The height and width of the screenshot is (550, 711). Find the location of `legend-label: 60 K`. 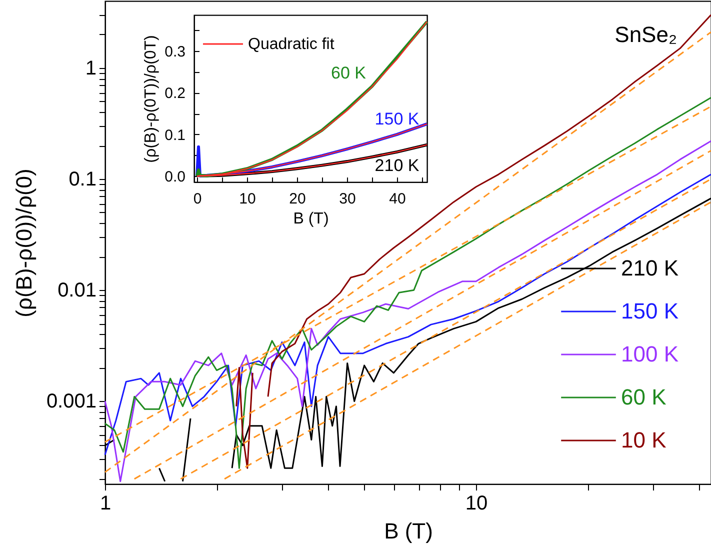

legend-label: 60 K is located at coordinates (644, 397).